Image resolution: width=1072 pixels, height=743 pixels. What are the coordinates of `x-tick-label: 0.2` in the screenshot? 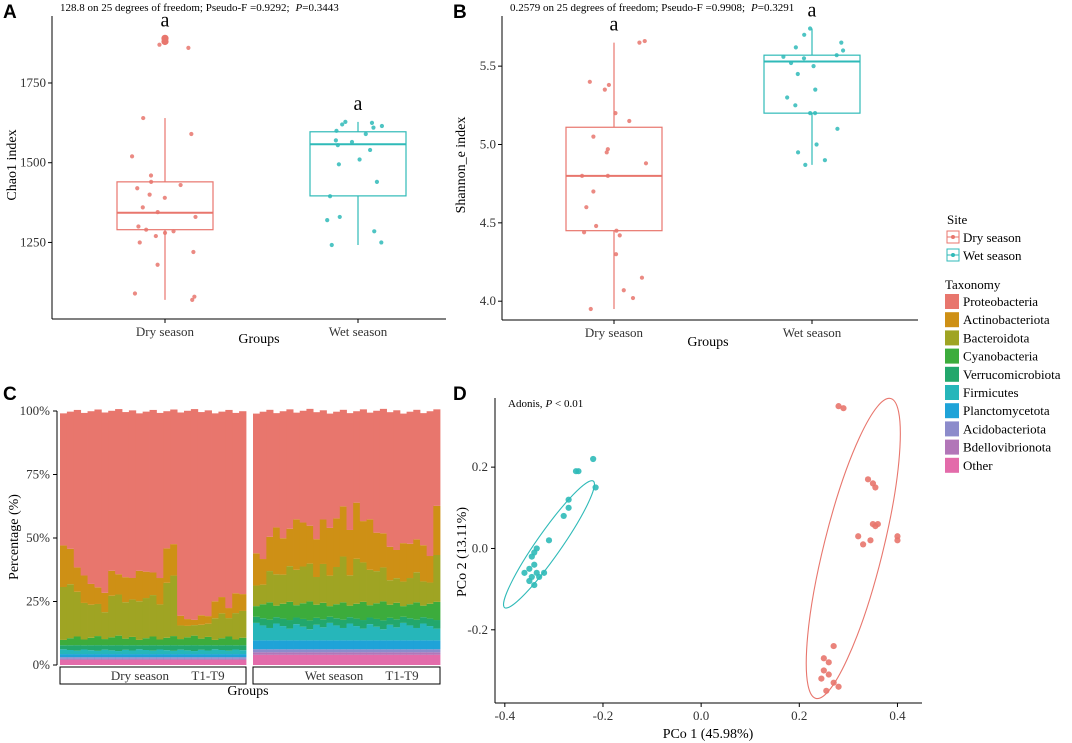 It's located at (799, 715).